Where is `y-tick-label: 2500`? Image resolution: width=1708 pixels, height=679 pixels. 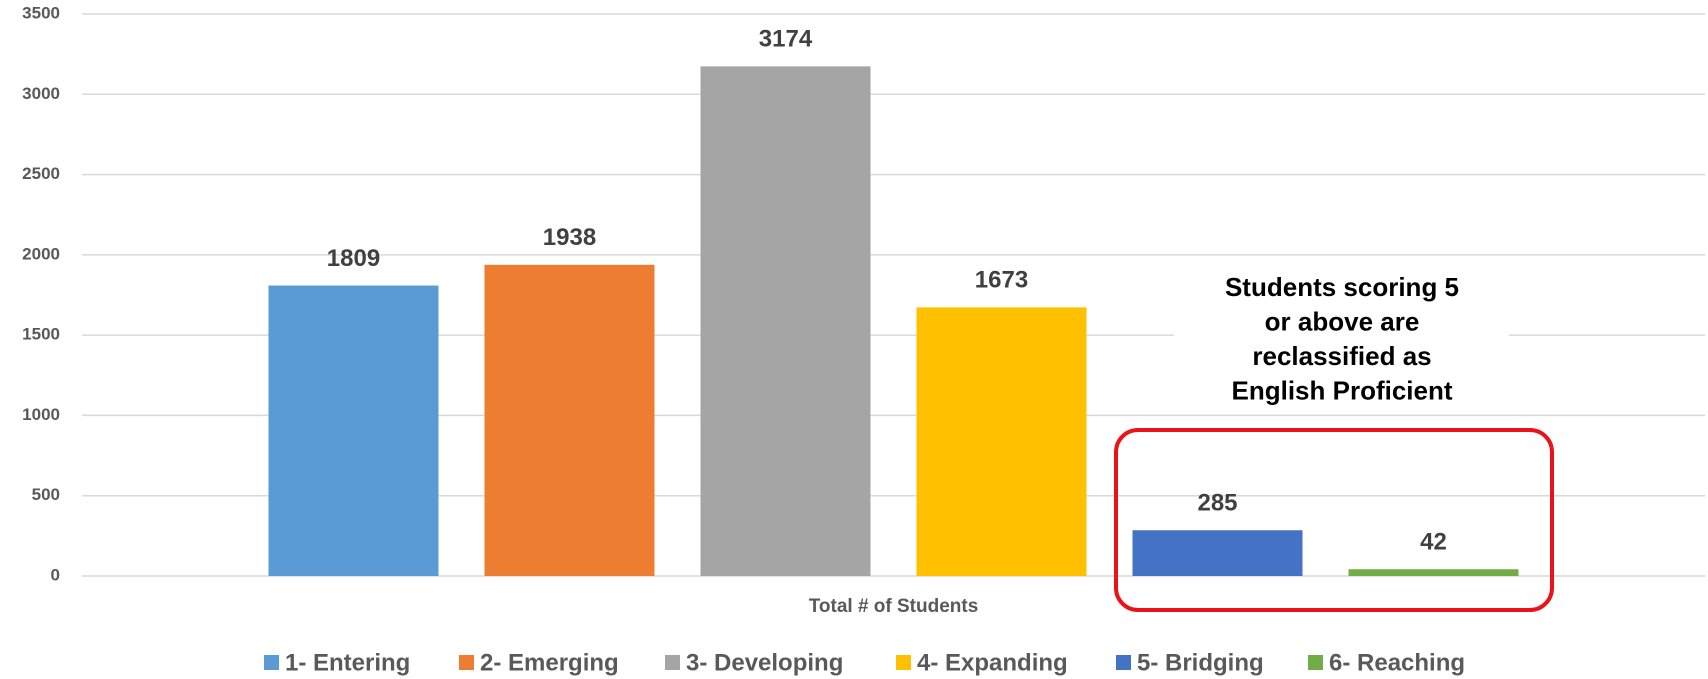 y-tick-label: 2500 is located at coordinates (41, 173).